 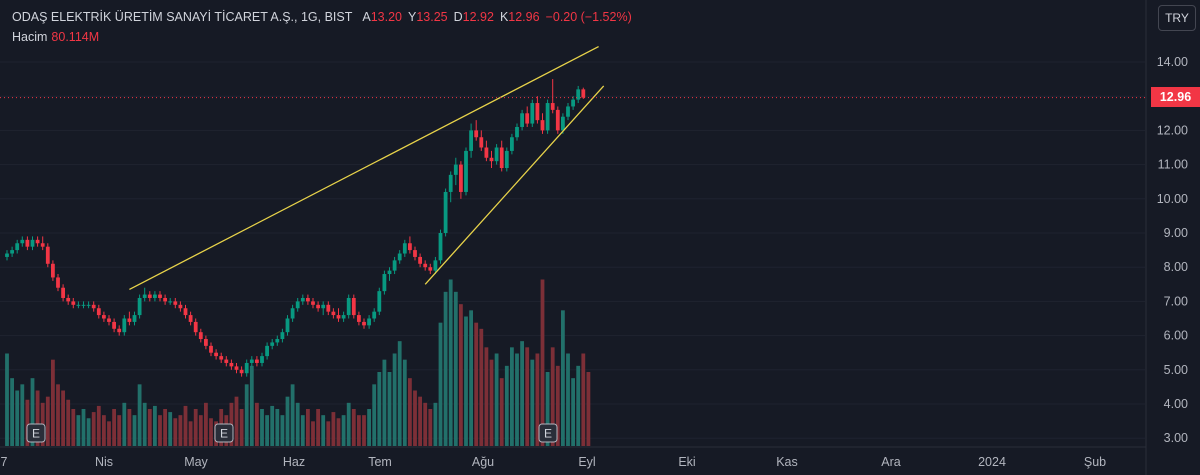 I want to click on price-tick-label: 14.00, so click(x=1172, y=62).